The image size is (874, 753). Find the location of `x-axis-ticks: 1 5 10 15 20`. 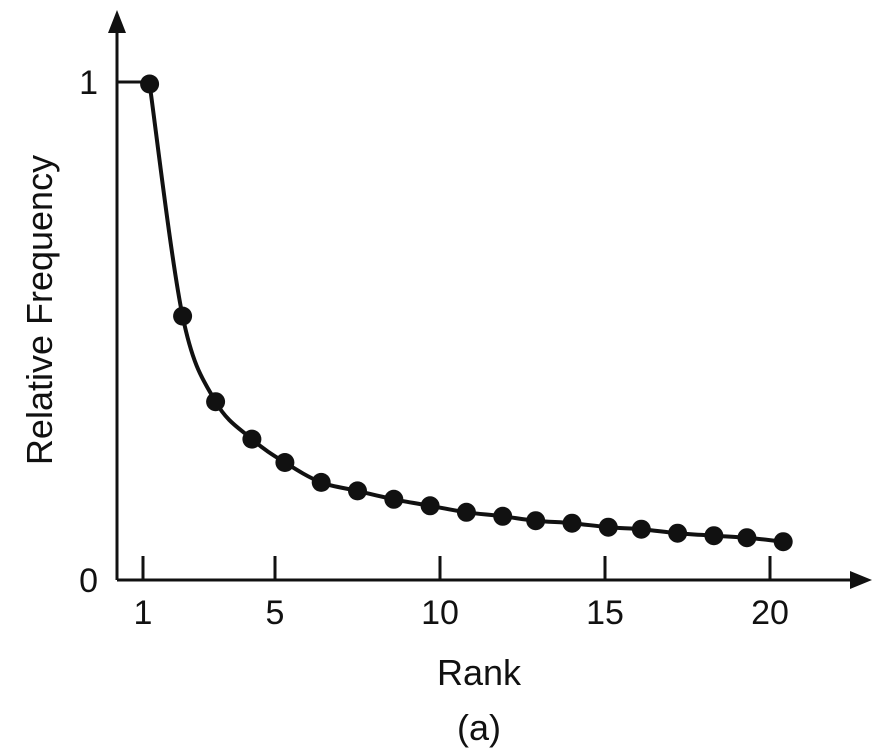

x-axis-ticks: 1 5 10 15 20 is located at coordinates (461, 594).